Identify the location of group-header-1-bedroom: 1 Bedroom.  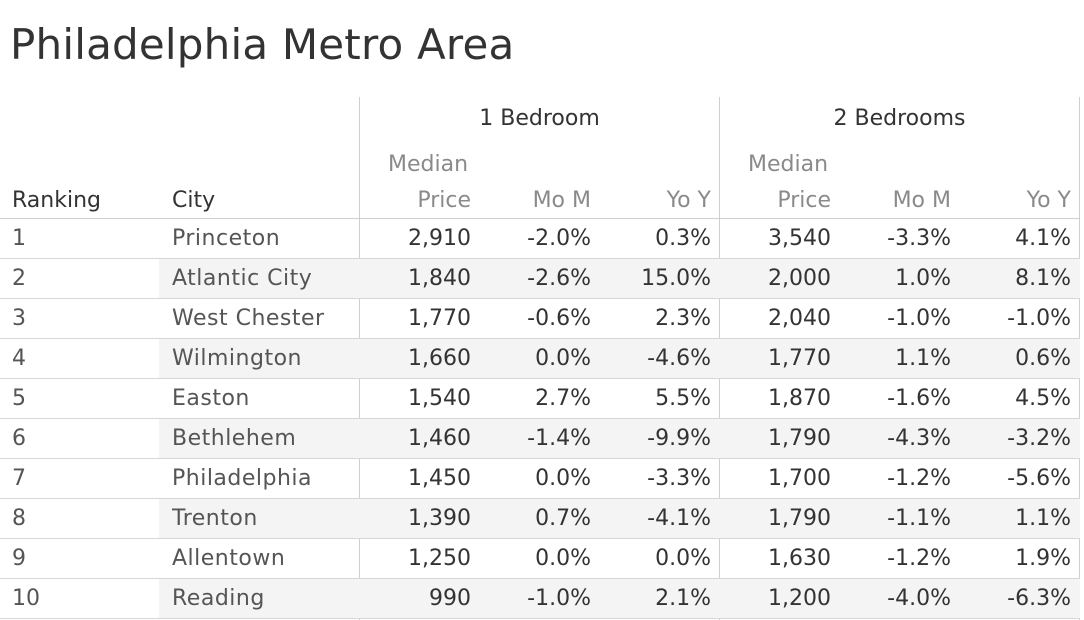
(539, 118).